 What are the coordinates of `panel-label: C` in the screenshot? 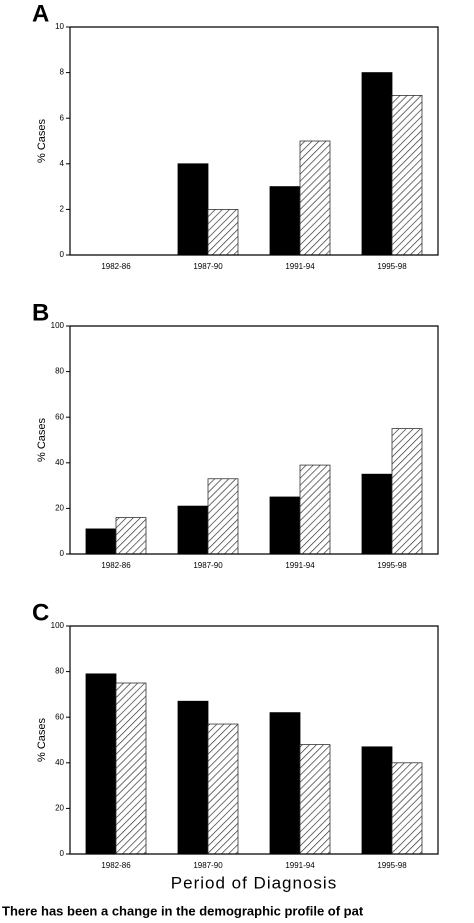 It's located at (40, 612).